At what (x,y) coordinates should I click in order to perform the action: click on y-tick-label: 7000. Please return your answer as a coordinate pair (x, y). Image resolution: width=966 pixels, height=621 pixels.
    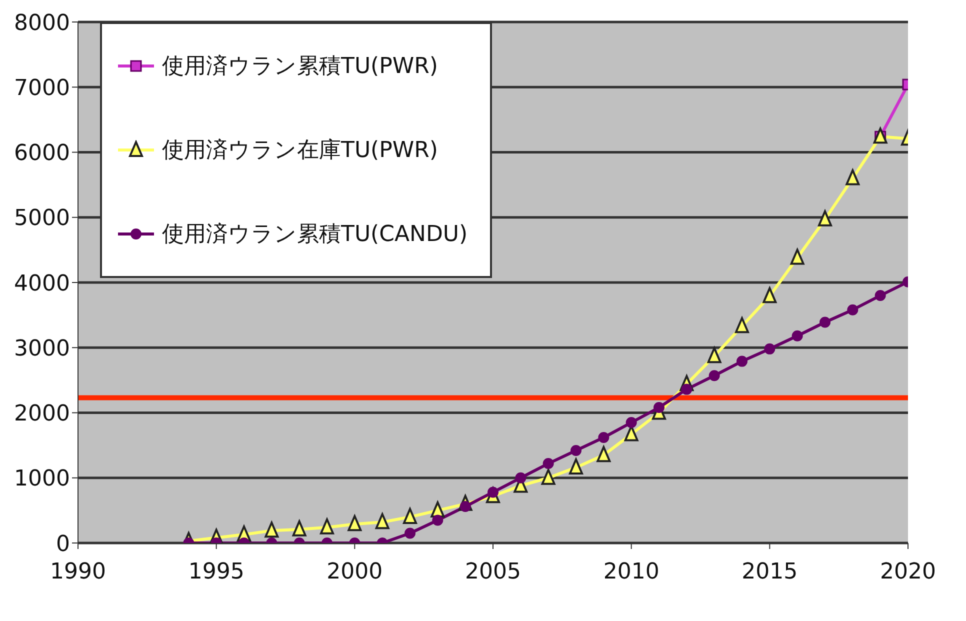
    Looking at the image, I should click on (42, 88).